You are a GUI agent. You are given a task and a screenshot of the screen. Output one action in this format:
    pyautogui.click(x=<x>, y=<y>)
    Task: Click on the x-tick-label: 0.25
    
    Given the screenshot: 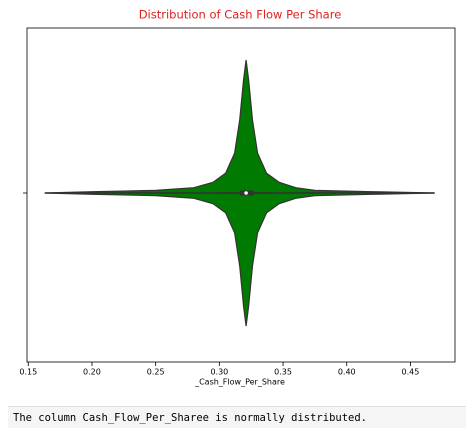 What is the action you would take?
    pyautogui.click(x=156, y=372)
    